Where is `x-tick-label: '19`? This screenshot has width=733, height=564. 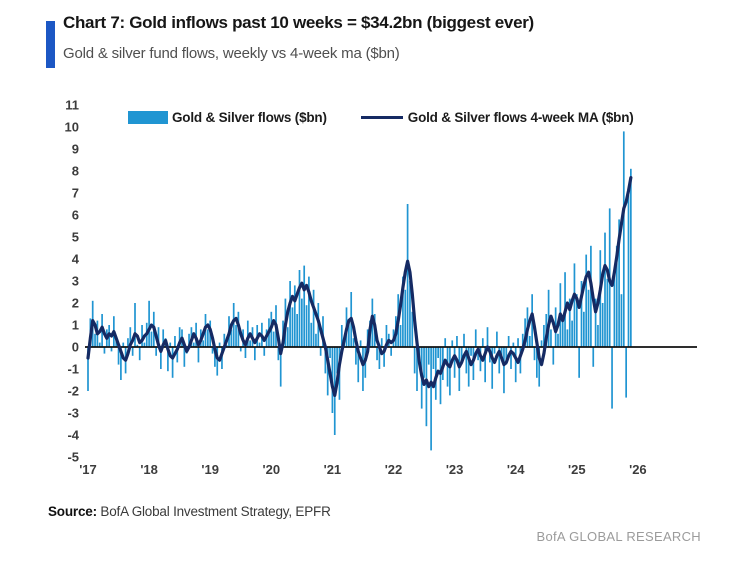
x-tick-label: '19 is located at coordinates (210, 469).